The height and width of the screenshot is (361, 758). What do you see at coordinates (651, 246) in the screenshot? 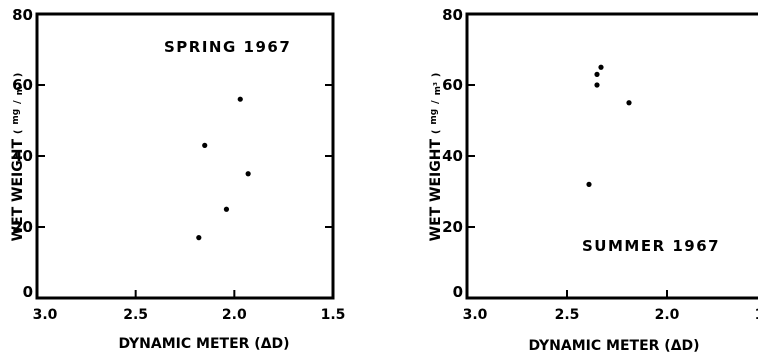
I see `chart-title: SUMMER 1967` at bounding box center [651, 246].